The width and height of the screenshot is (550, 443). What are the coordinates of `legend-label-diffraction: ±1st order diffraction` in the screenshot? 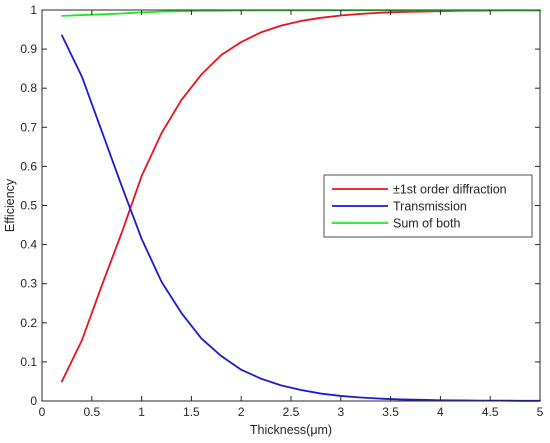 It's located at (450, 190).